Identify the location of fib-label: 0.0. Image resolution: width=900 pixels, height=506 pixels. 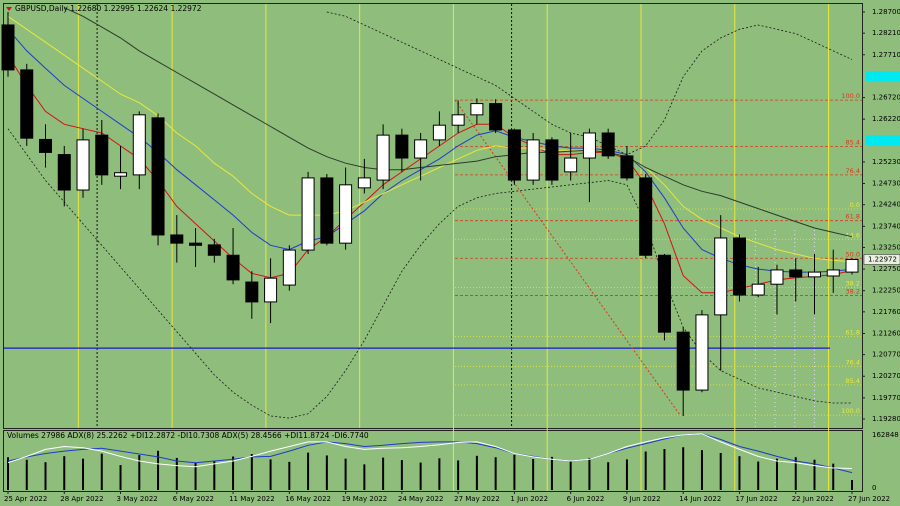
(855, 205).